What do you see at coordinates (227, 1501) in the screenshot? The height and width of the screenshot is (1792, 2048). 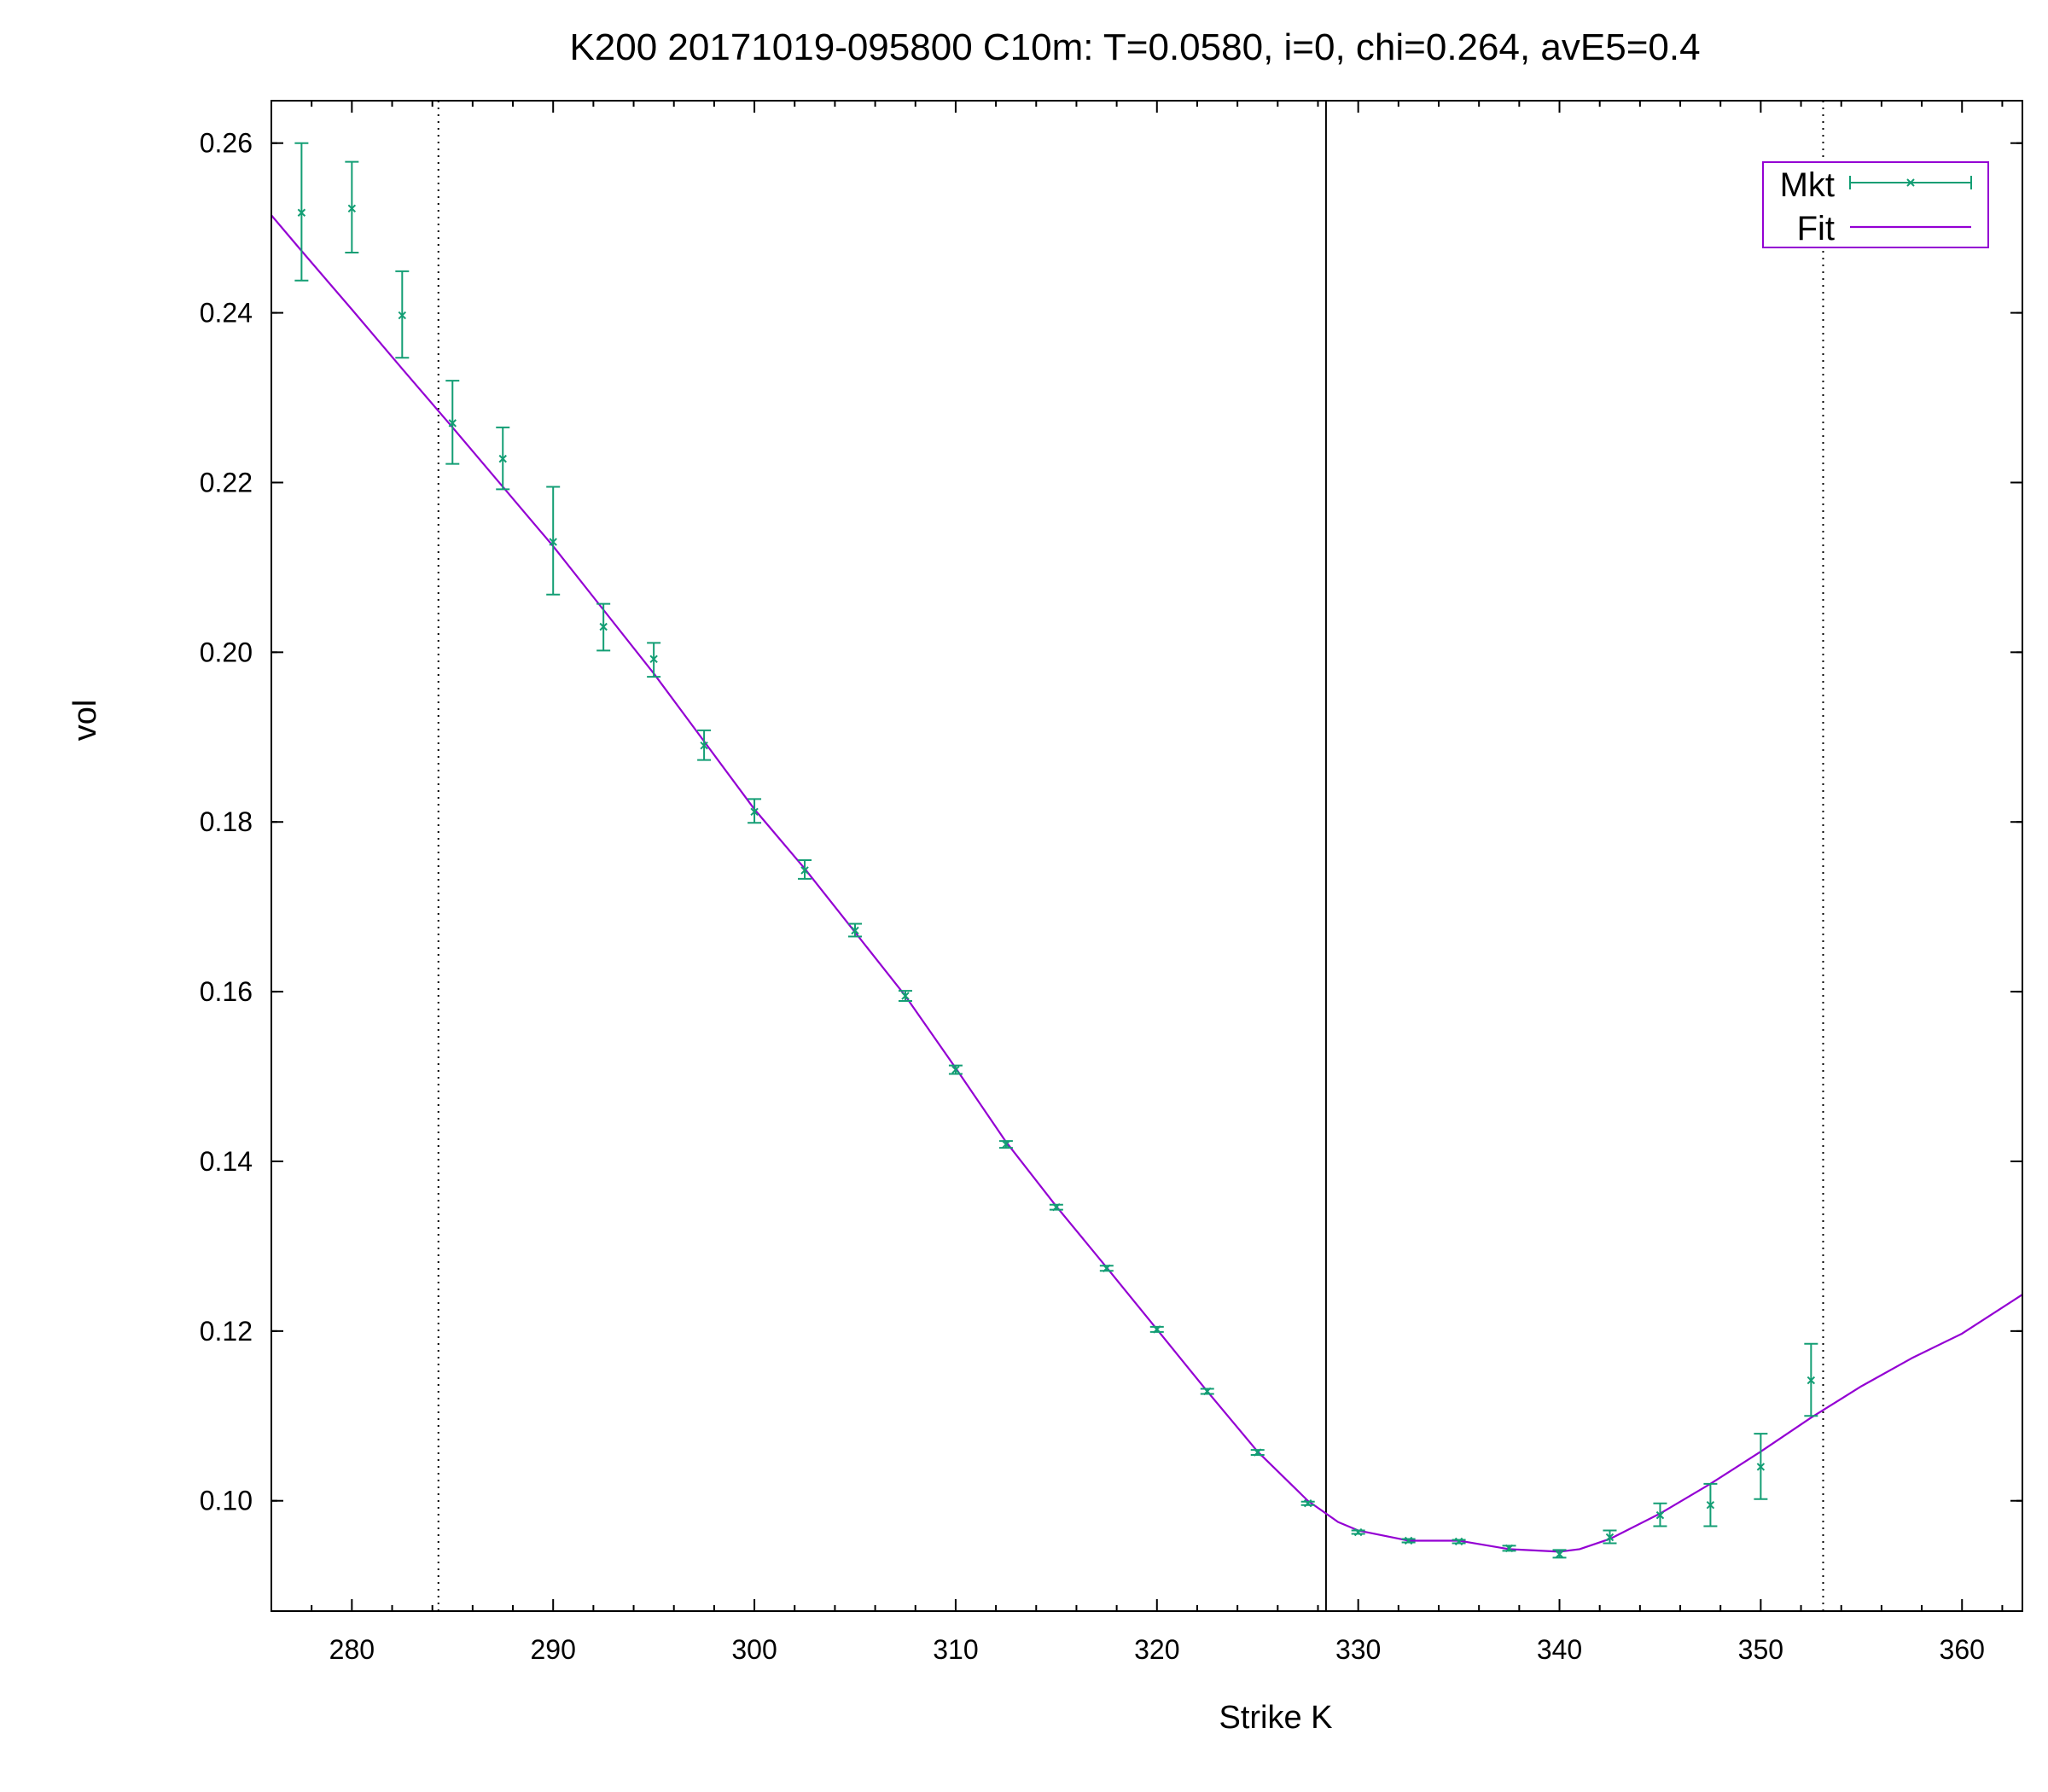 I see `y-tick-label-0: 0.10` at bounding box center [227, 1501].